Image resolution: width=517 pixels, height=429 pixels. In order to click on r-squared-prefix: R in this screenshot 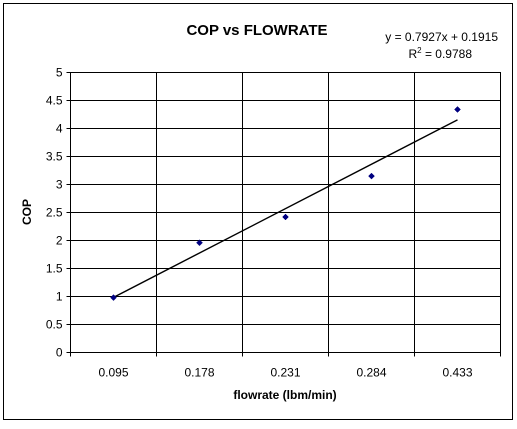, I will do `click(412, 54)`.